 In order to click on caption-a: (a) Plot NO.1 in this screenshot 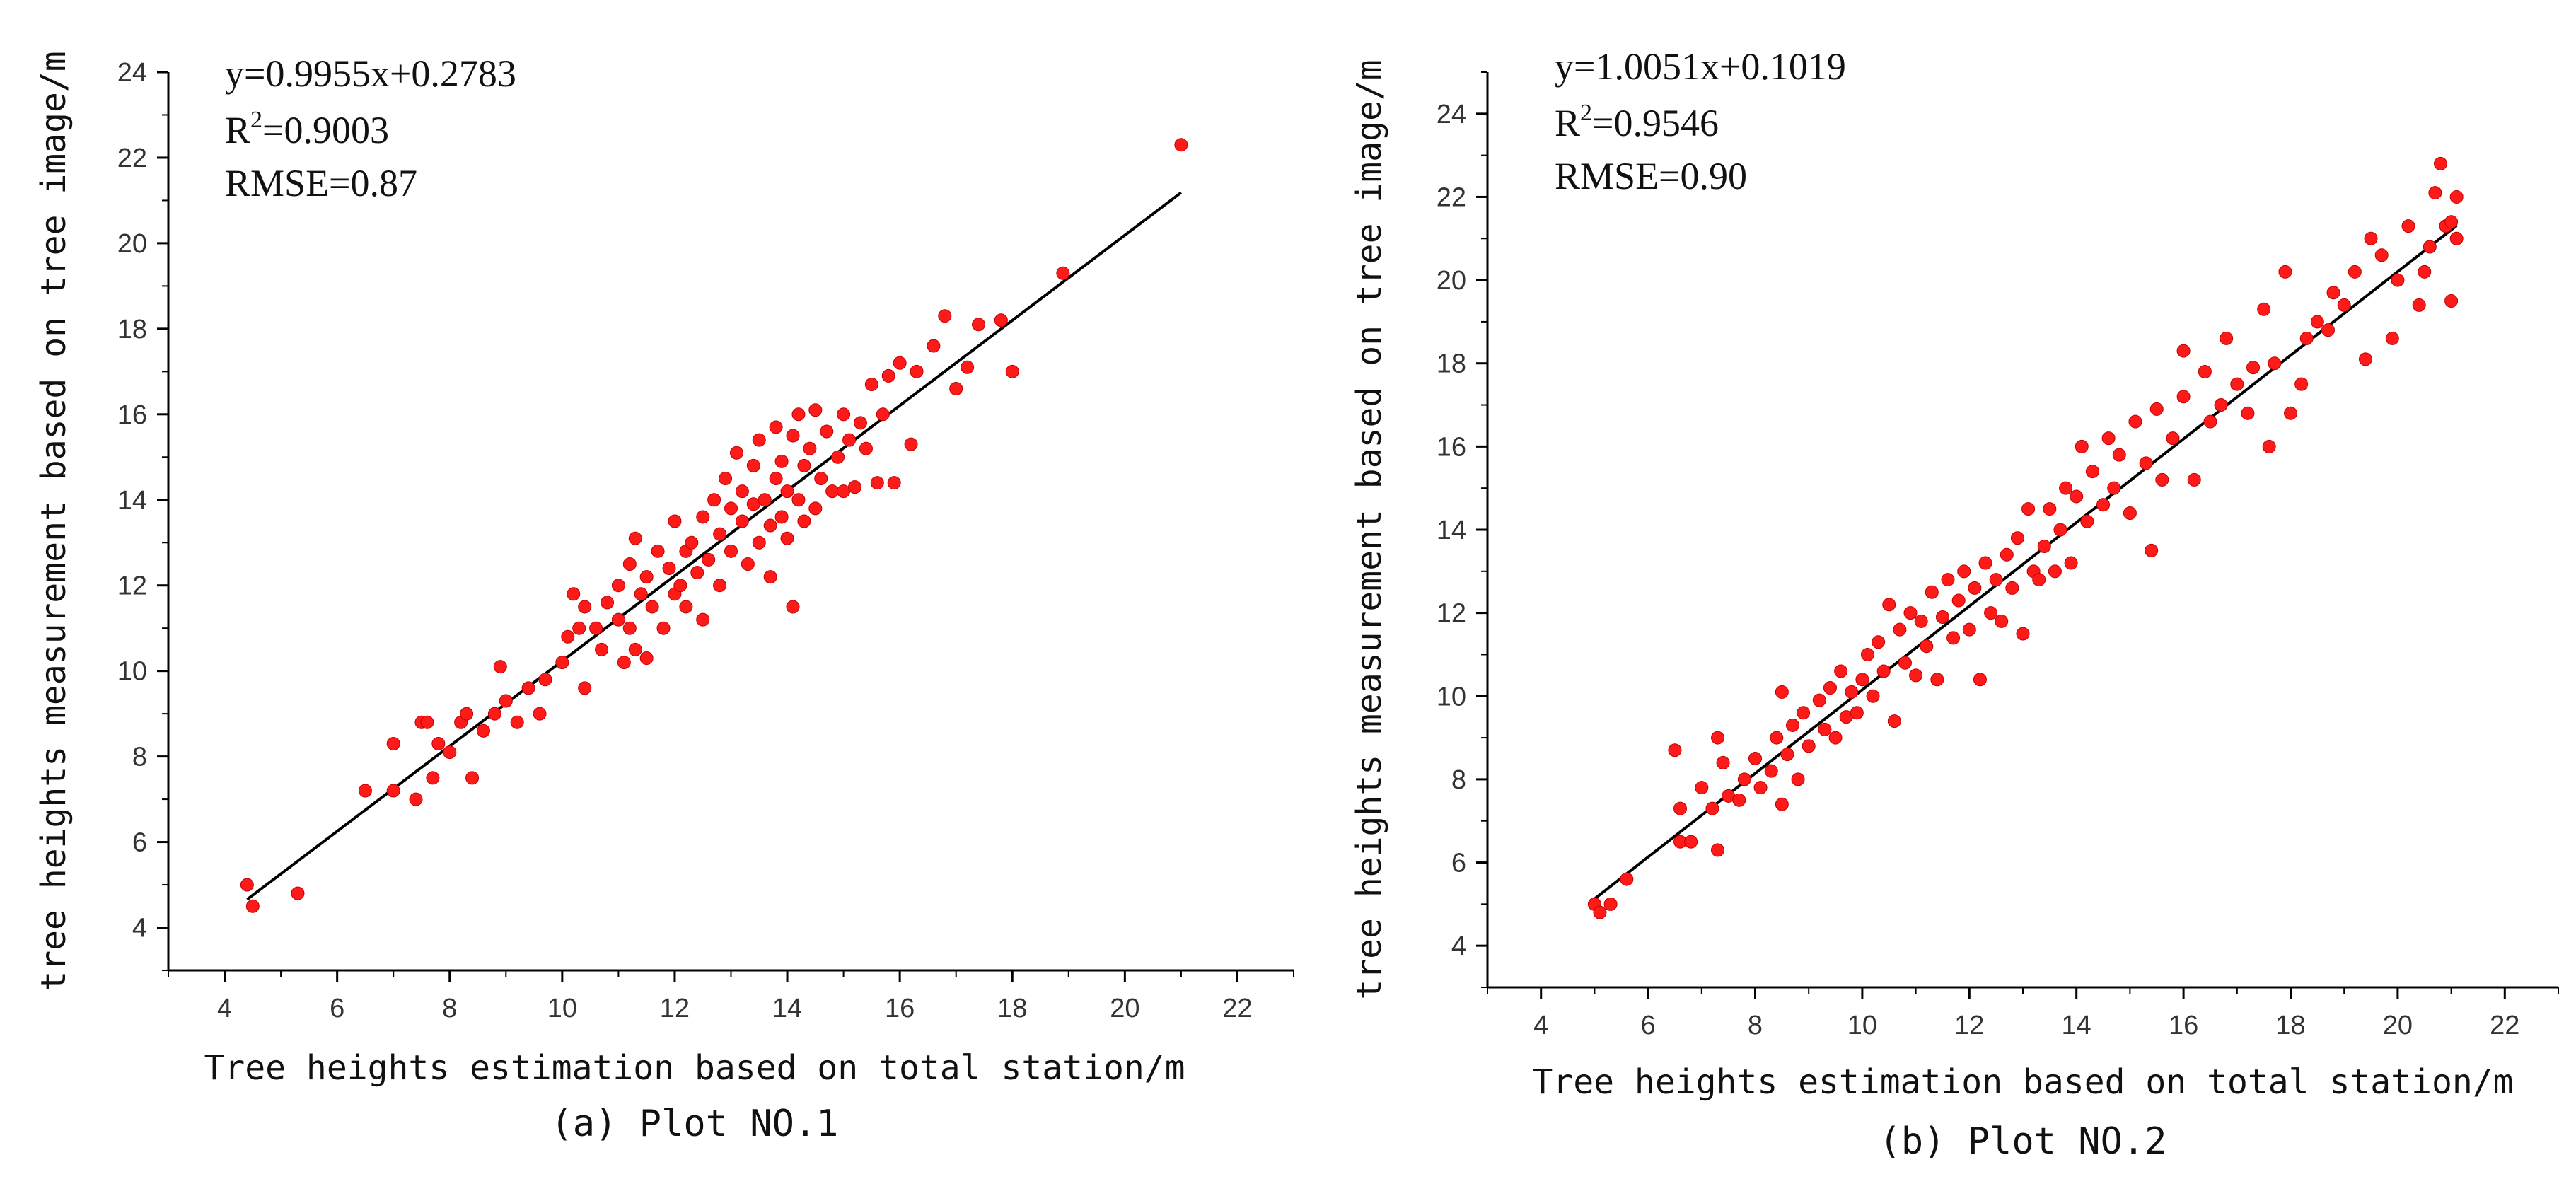, I will do `click(695, 1124)`.